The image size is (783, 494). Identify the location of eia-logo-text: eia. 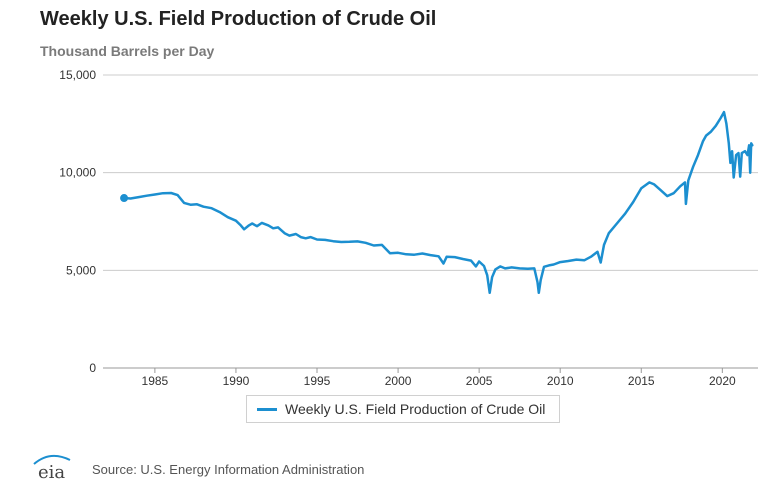
(51, 472).